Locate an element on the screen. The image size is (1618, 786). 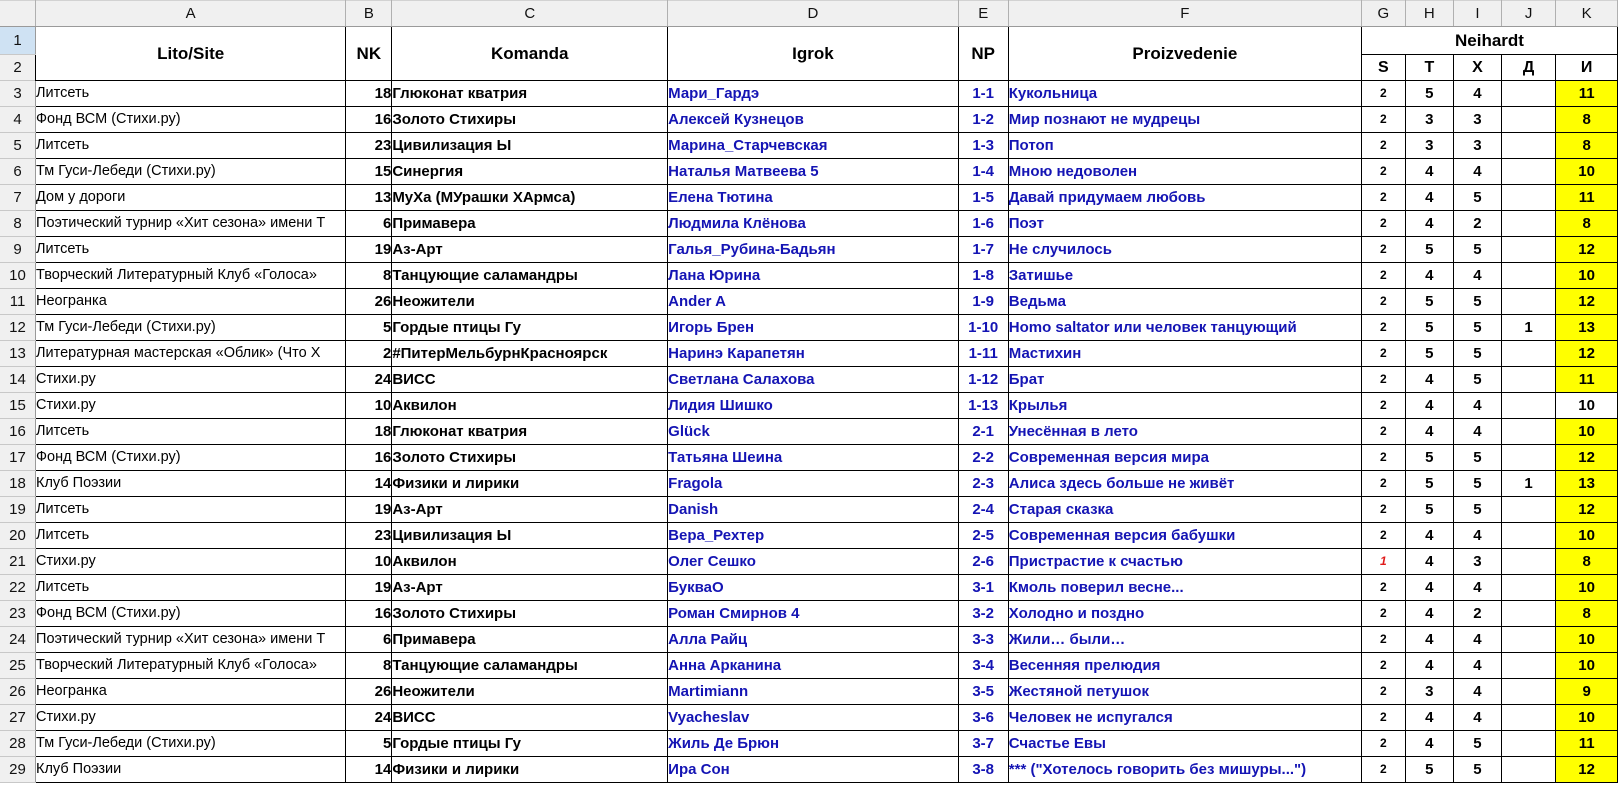
row-header-13: 13 is located at coordinates (18, 353).